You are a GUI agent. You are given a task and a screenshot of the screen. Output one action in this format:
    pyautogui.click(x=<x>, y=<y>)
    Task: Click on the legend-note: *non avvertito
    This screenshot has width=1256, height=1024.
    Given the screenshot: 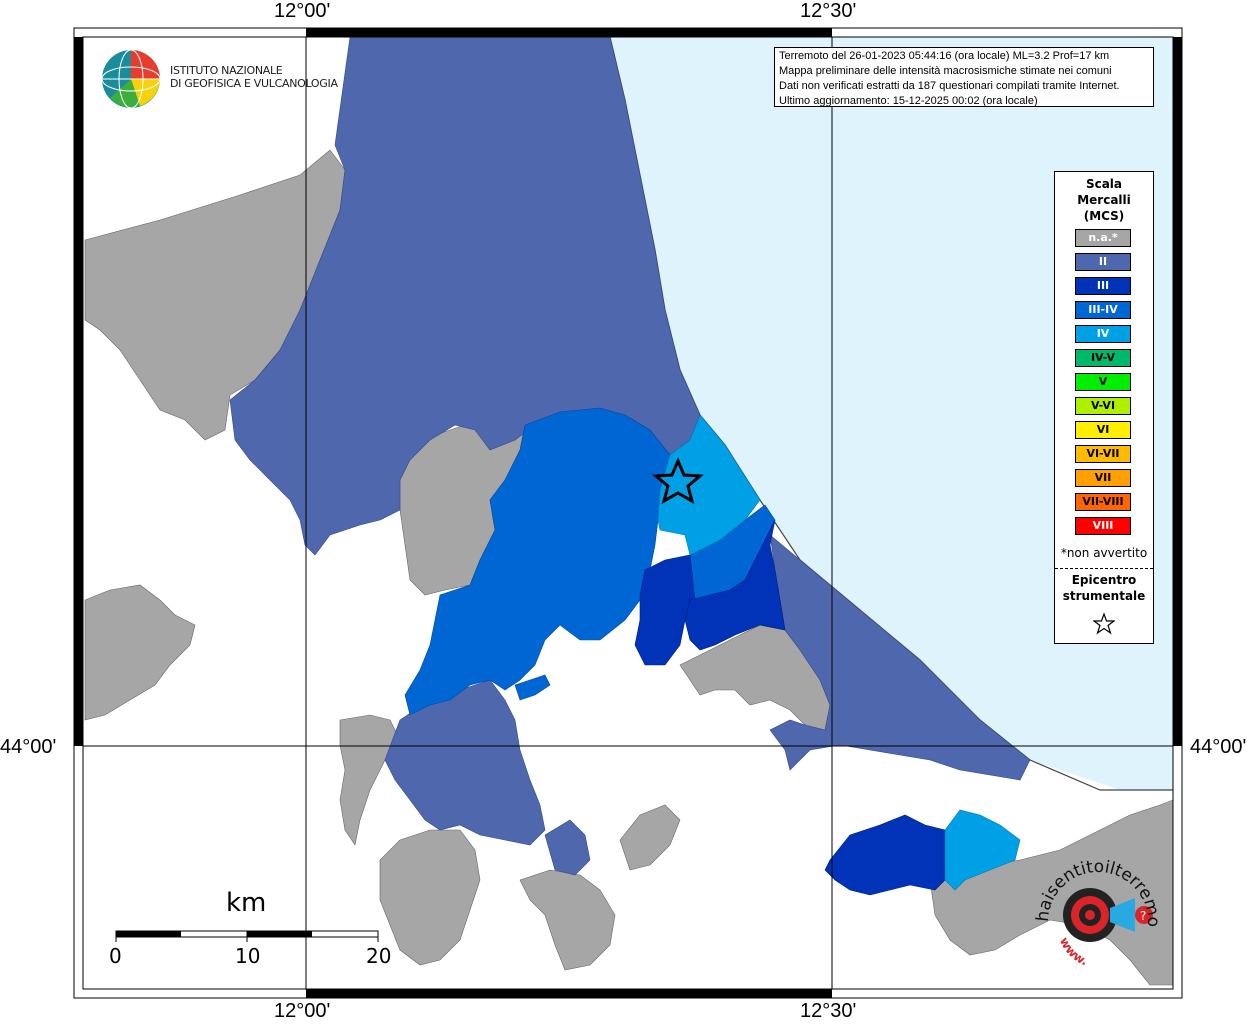 What is the action you would take?
    pyautogui.click(x=1104, y=553)
    